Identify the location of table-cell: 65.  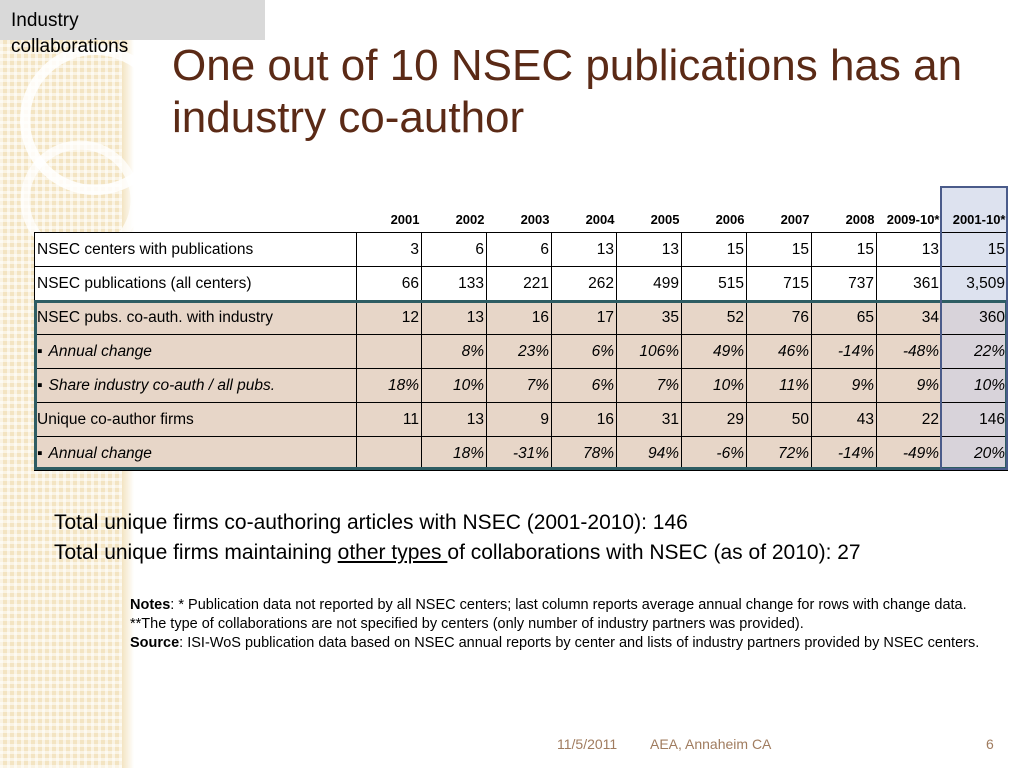
(844, 317).